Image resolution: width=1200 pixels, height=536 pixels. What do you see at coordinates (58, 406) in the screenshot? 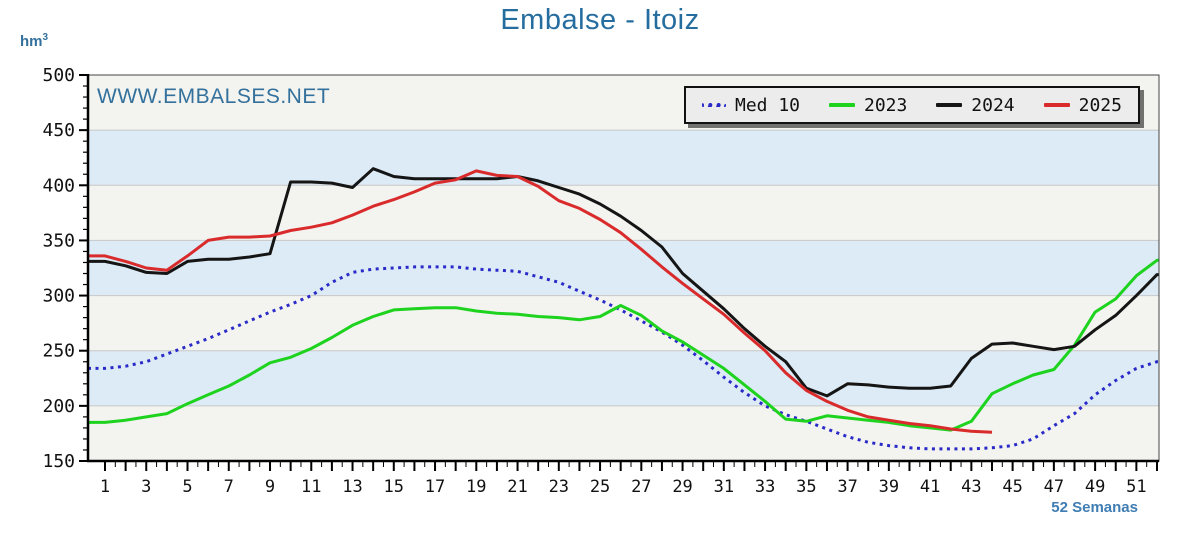
I see `y-axis-label-200: 200` at bounding box center [58, 406].